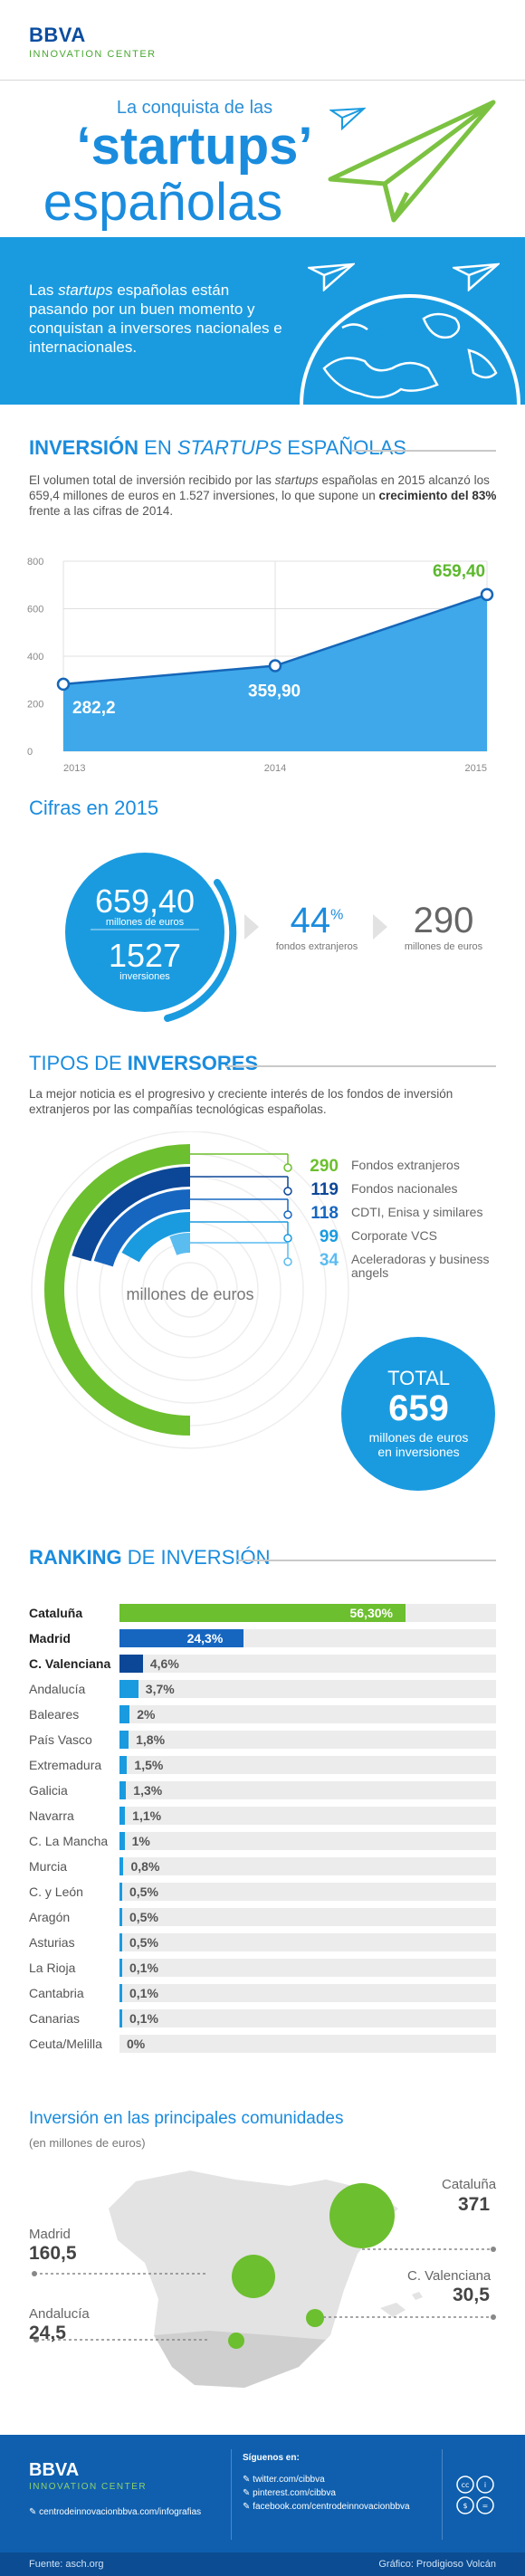 This screenshot has height=2576, width=525. I want to click on ranking-region: Navarra, so click(51, 1816).